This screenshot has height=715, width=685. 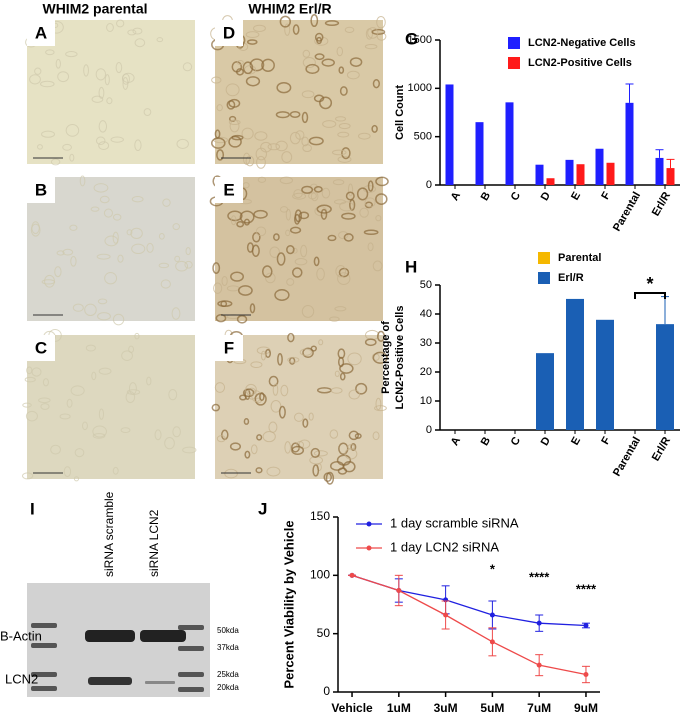 I want to click on panel-label: I, so click(x=32, y=508).